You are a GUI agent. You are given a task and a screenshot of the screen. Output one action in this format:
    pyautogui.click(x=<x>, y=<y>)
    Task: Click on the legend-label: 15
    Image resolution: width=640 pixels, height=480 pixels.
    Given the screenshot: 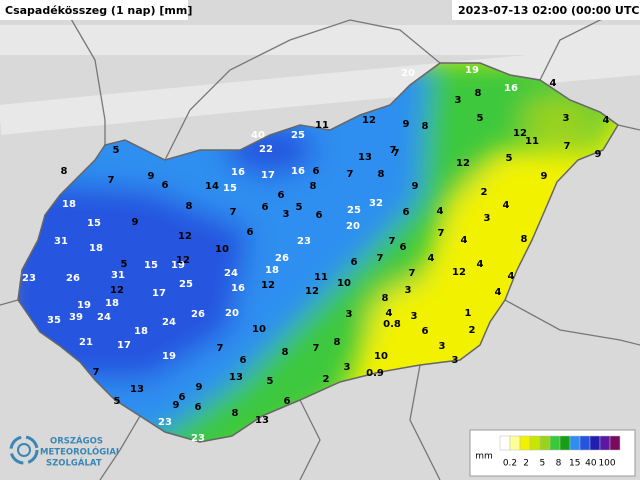 What is the action you would take?
    pyautogui.click(x=574, y=464)
    